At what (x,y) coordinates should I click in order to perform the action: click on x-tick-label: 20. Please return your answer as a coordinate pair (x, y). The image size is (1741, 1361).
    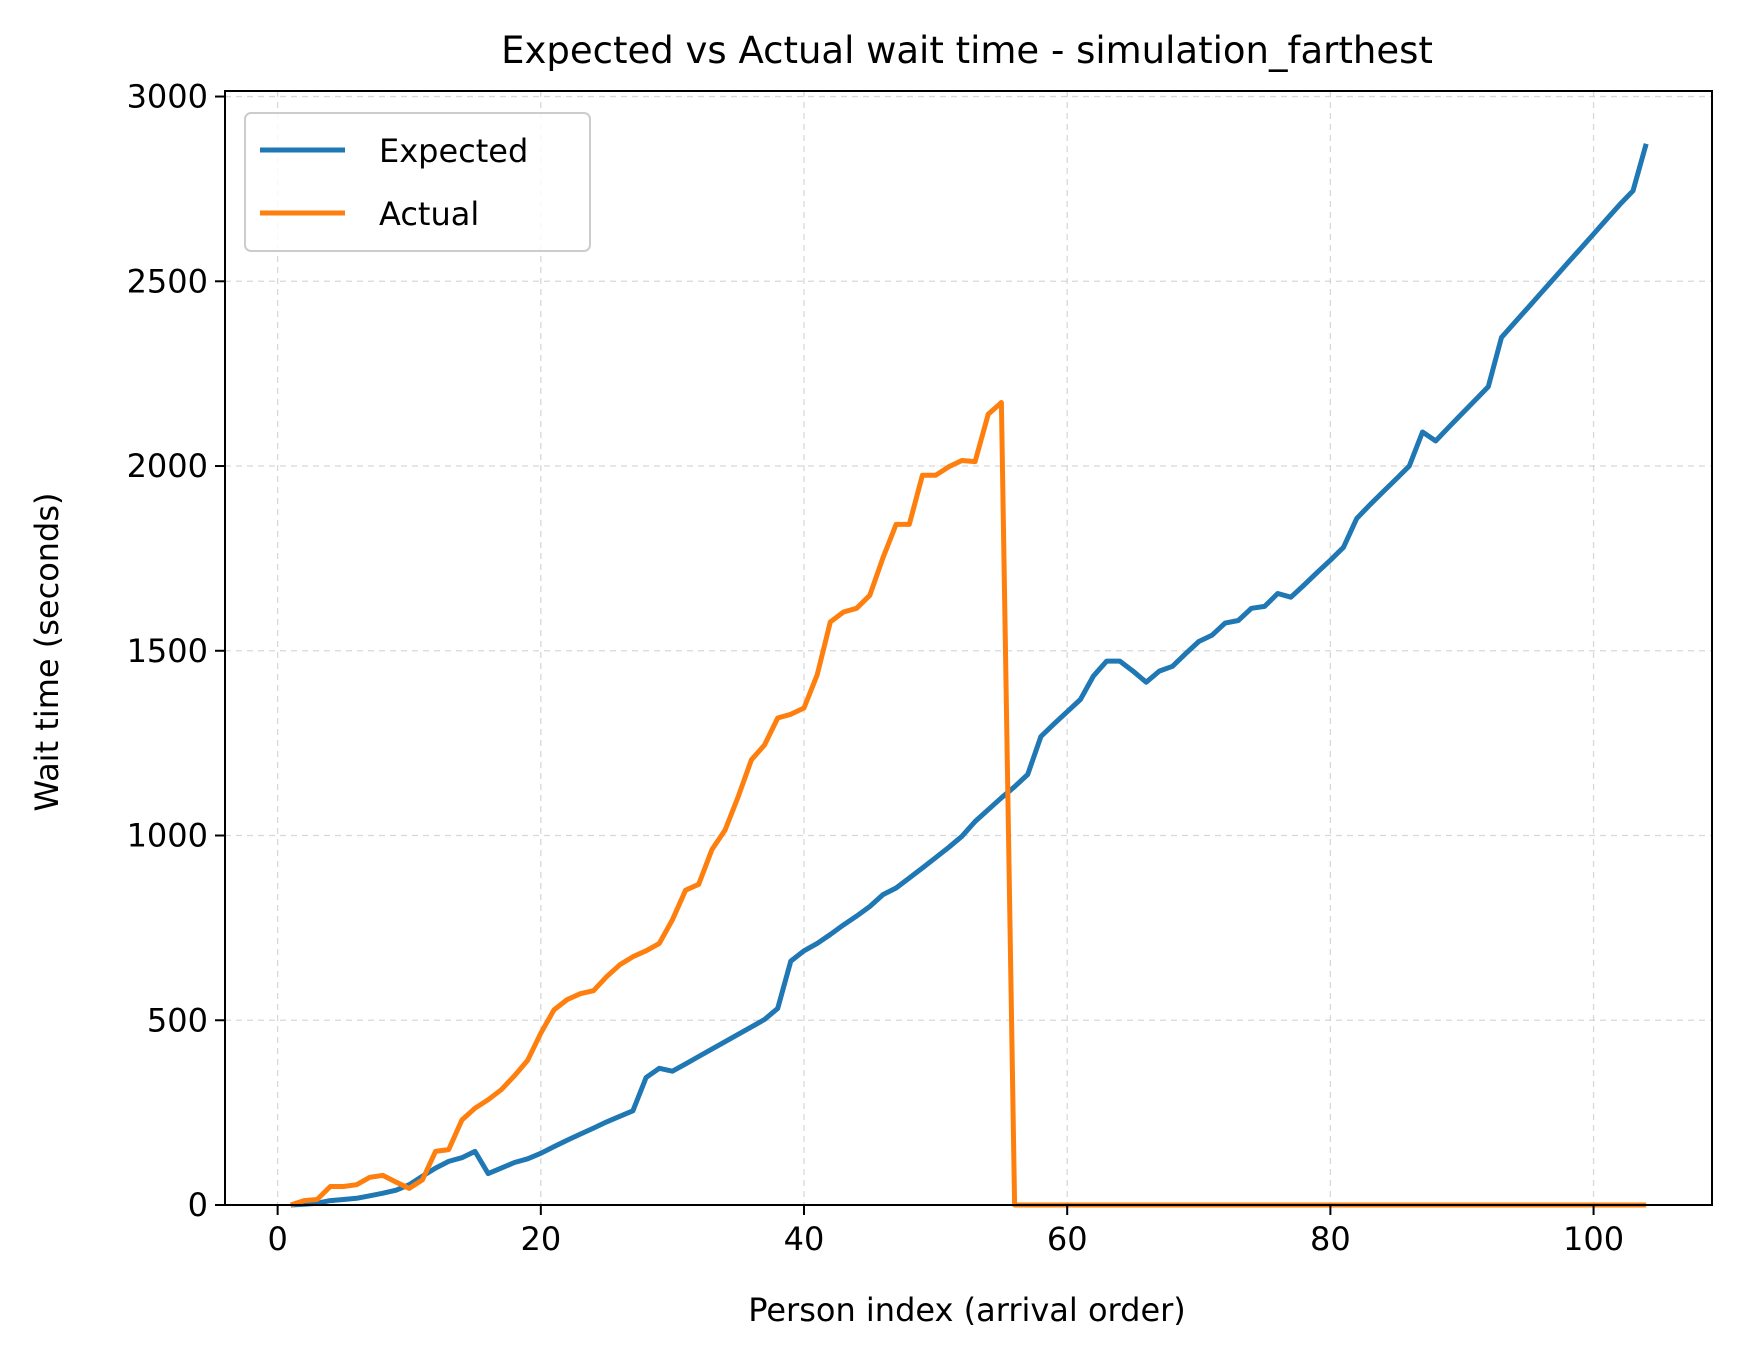
    Looking at the image, I should click on (540, 1239).